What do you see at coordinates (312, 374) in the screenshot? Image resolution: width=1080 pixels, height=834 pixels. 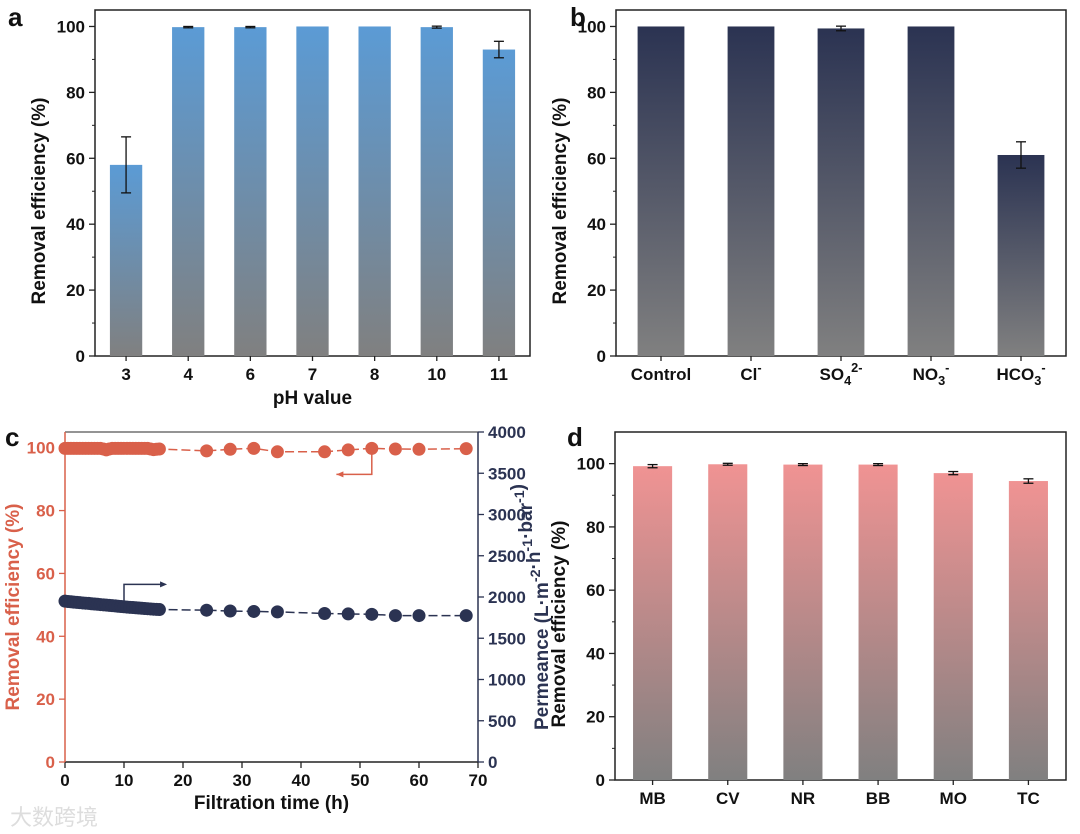 I see `label-part: 7` at bounding box center [312, 374].